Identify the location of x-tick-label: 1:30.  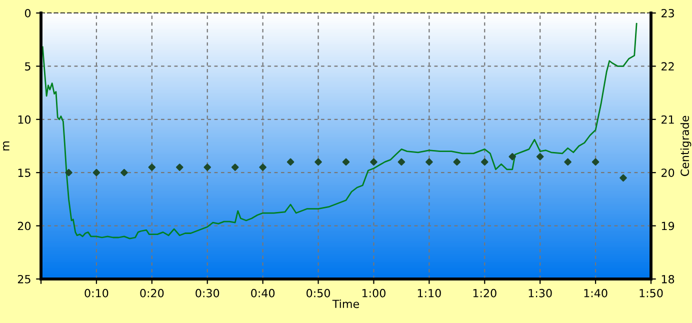
(540, 293).